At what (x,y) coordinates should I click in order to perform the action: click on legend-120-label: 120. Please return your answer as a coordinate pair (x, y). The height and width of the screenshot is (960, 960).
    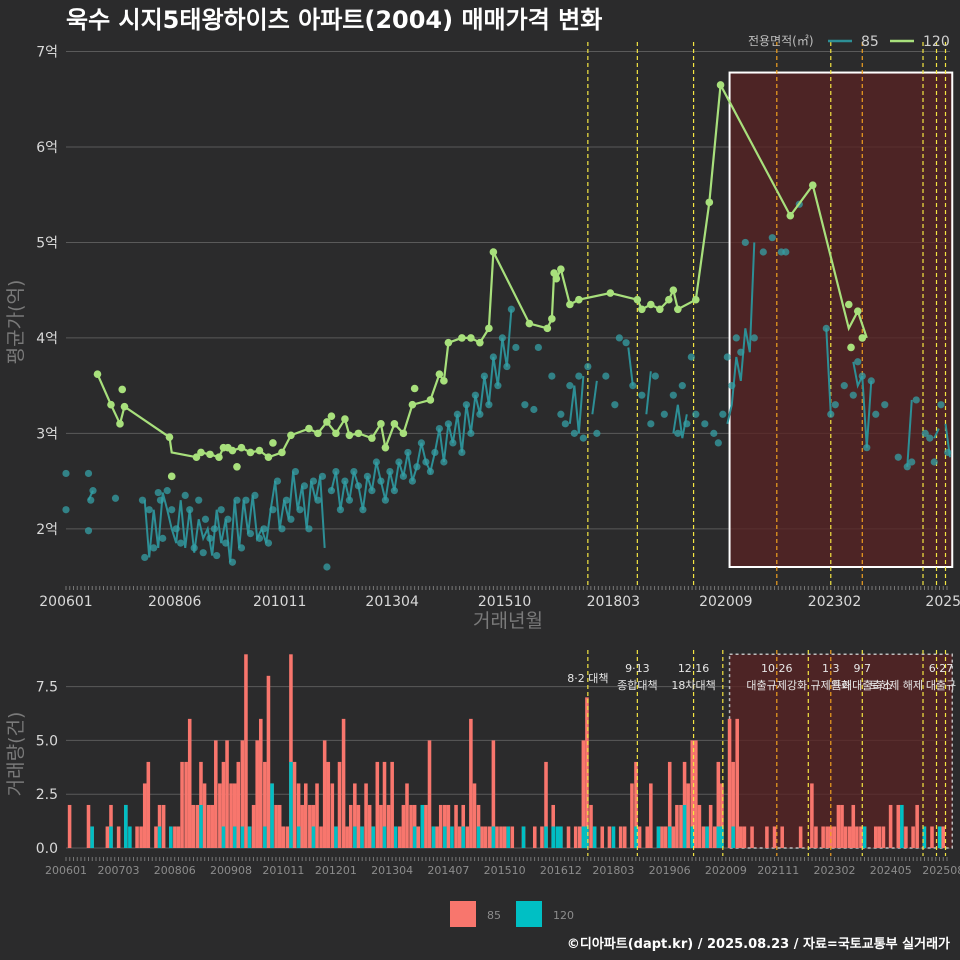
    Looking at the image, I should click on (563, 915).